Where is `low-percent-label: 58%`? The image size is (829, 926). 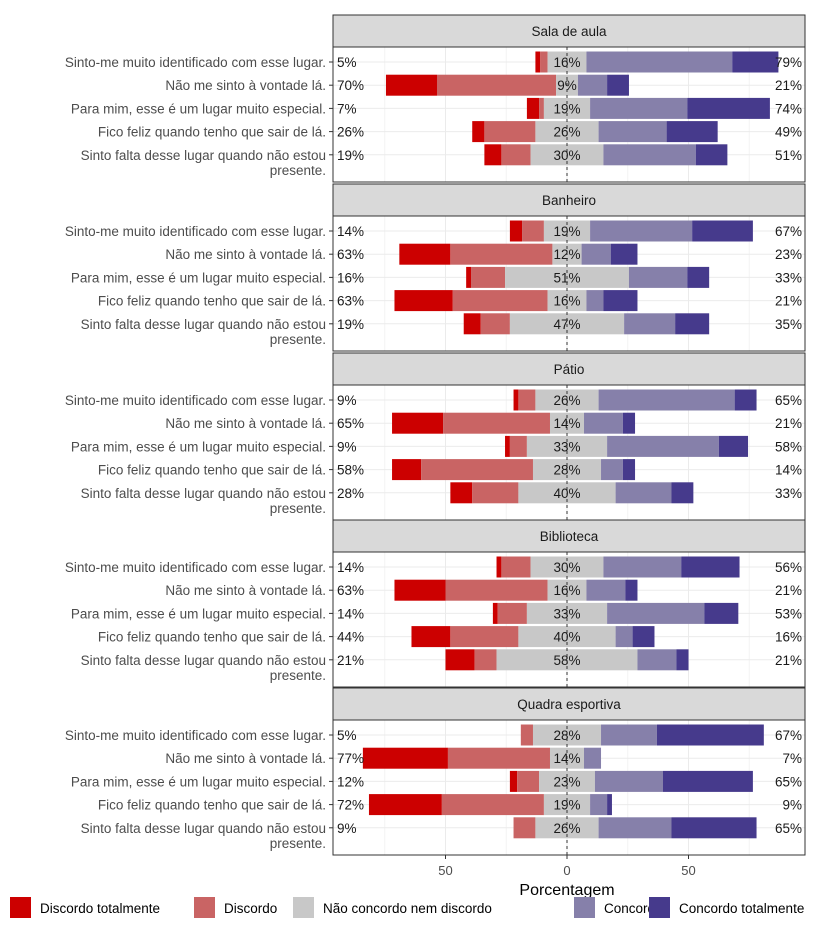 low-percent-label: 58% is located at coordinates (350, 470).